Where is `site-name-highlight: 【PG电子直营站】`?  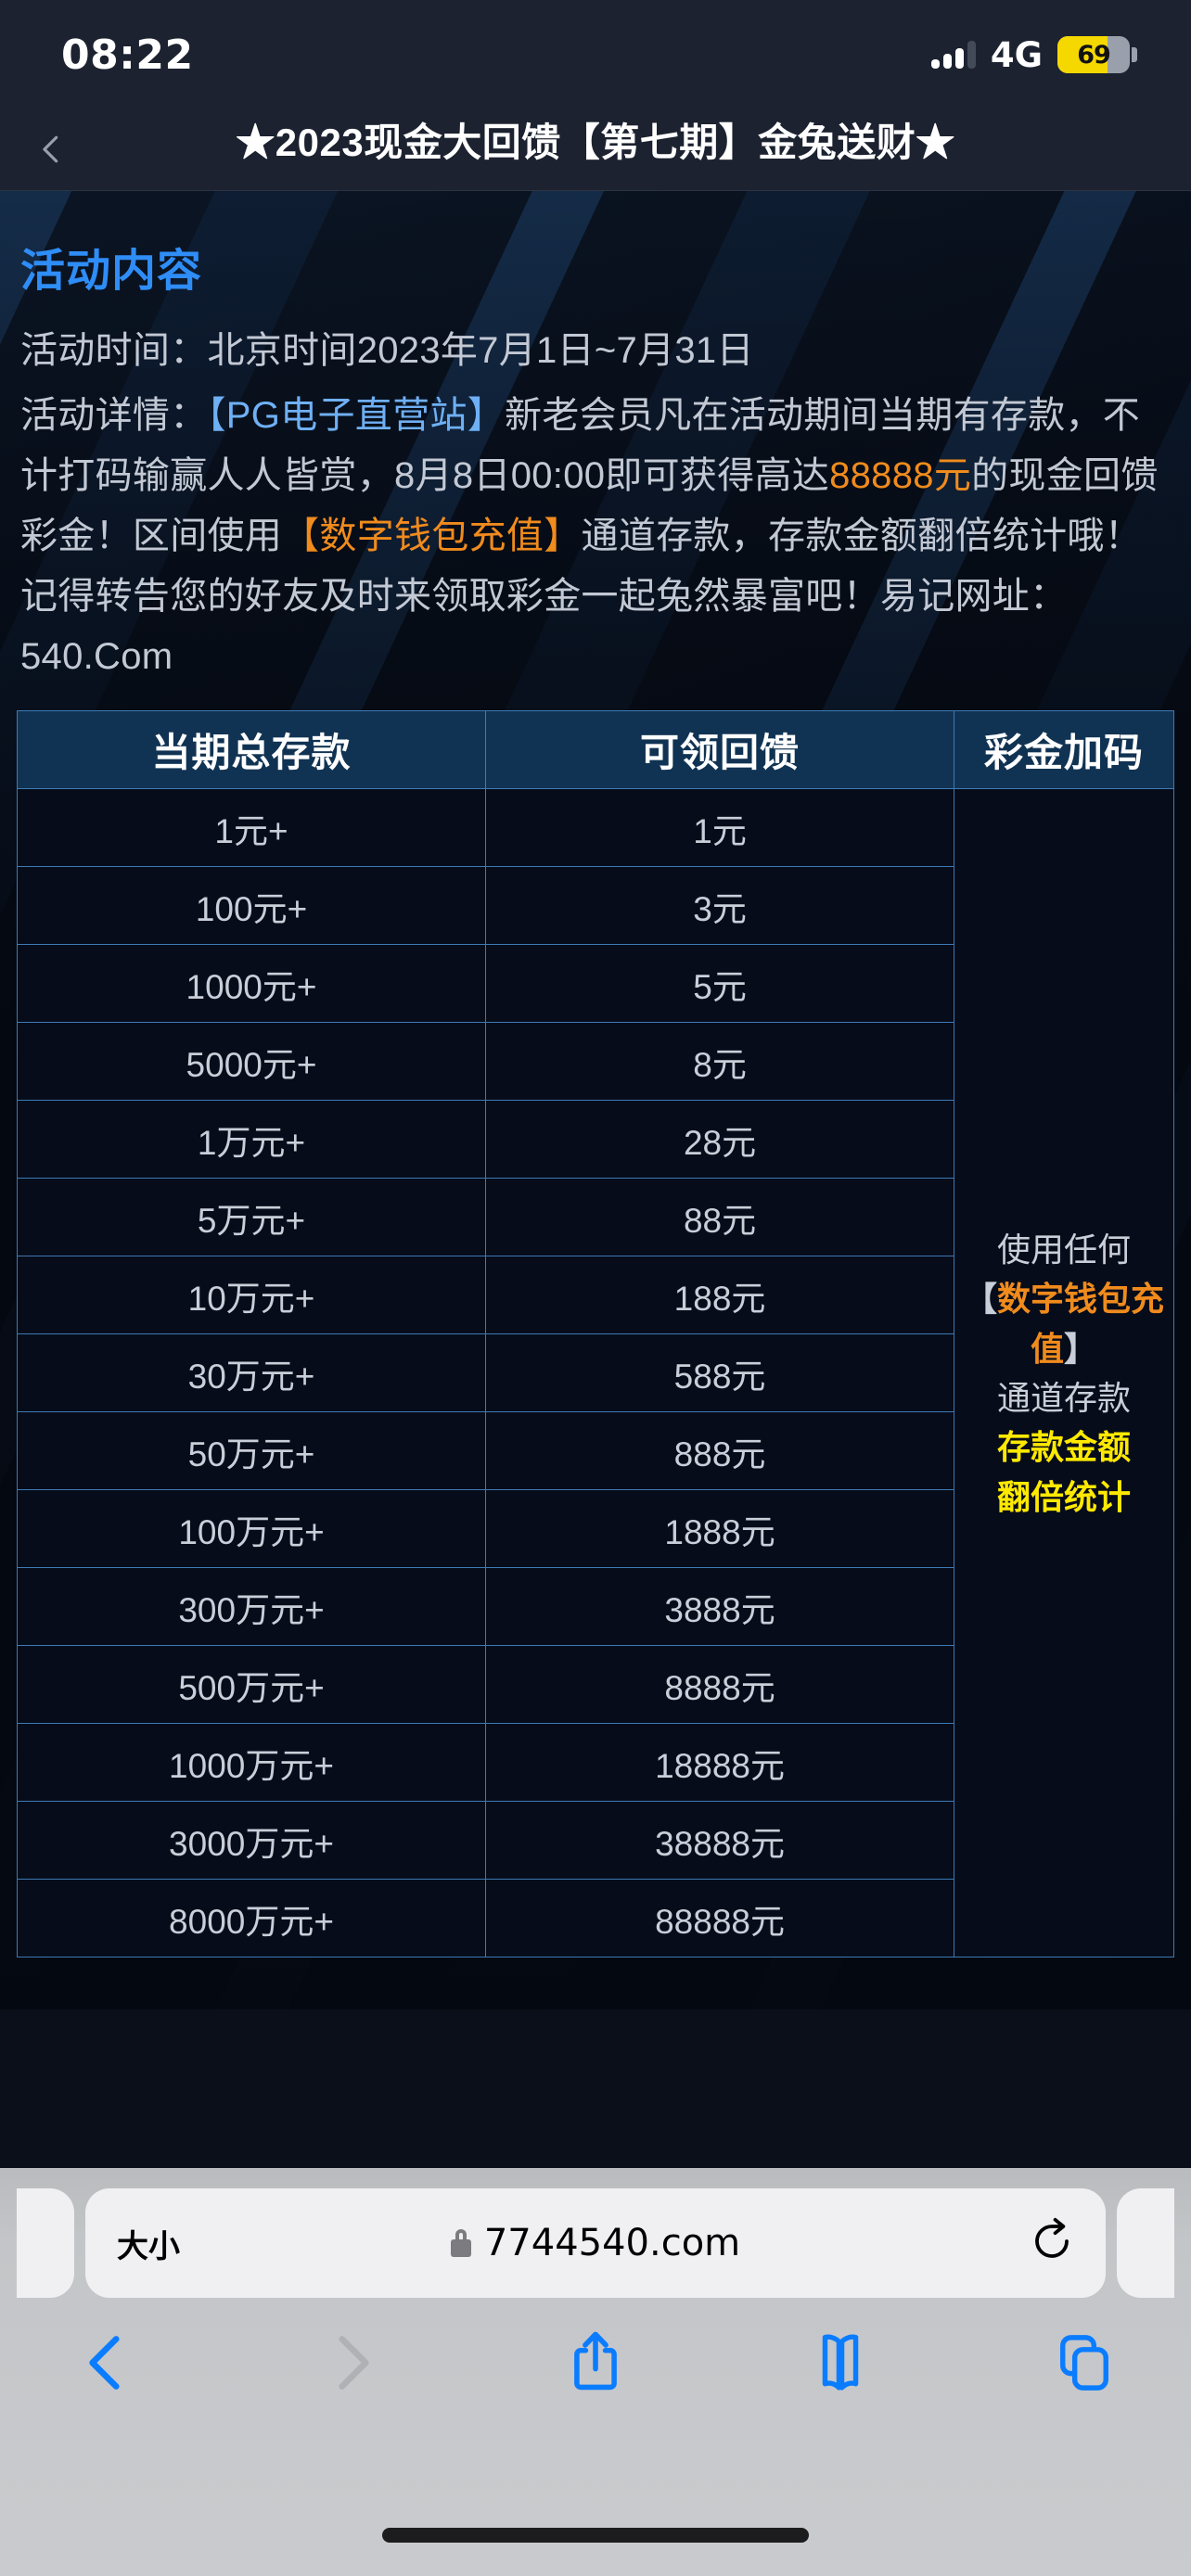
site-name-highlight: 【PG电子直营站】 is located at coordinates (356, 416).